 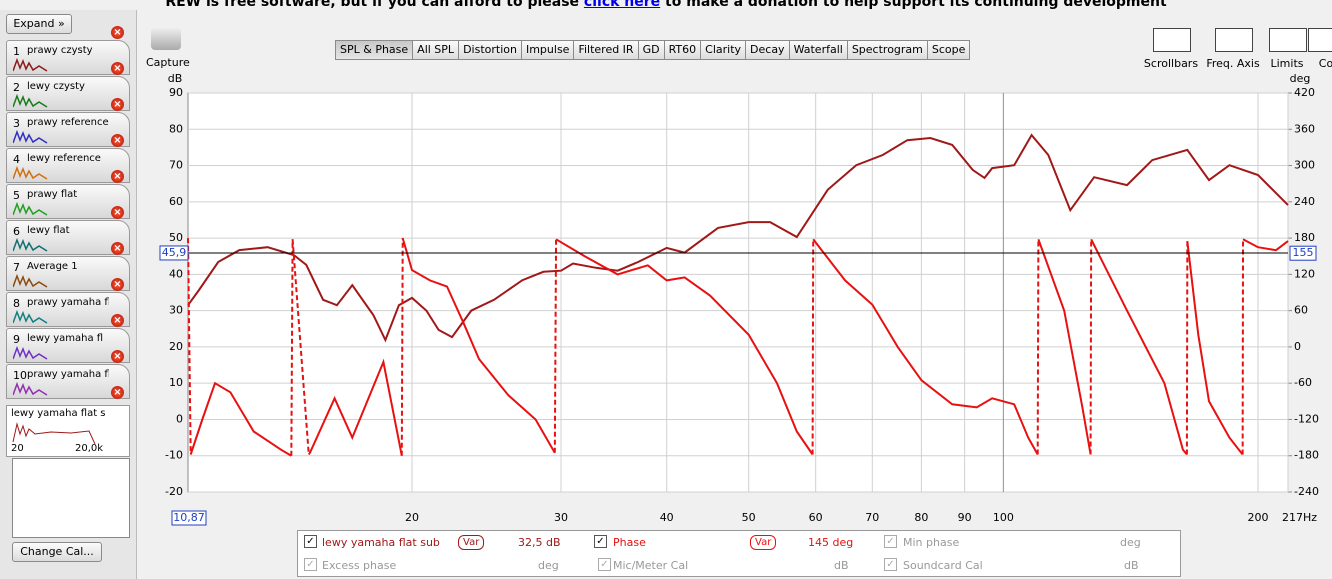 What do you see at coordinates (166, 39) in the screenshot?
I see `capture-icon` at bounding box center [166, 39].